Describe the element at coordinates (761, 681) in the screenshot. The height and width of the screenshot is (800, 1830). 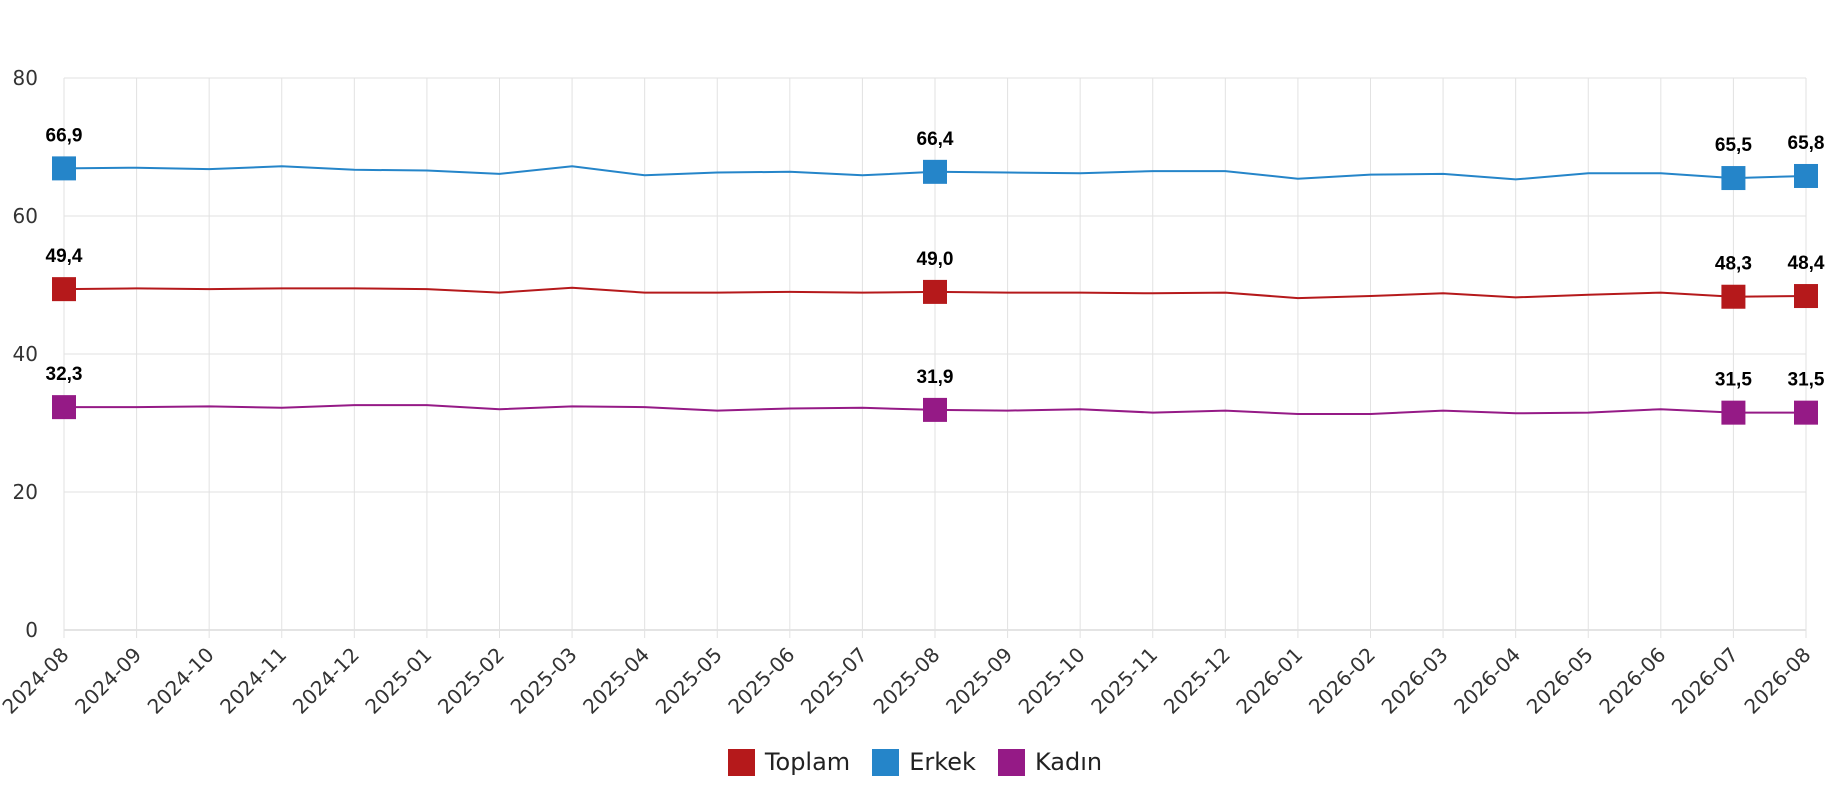
I see `x-tick-label: 2025-06` at that location.